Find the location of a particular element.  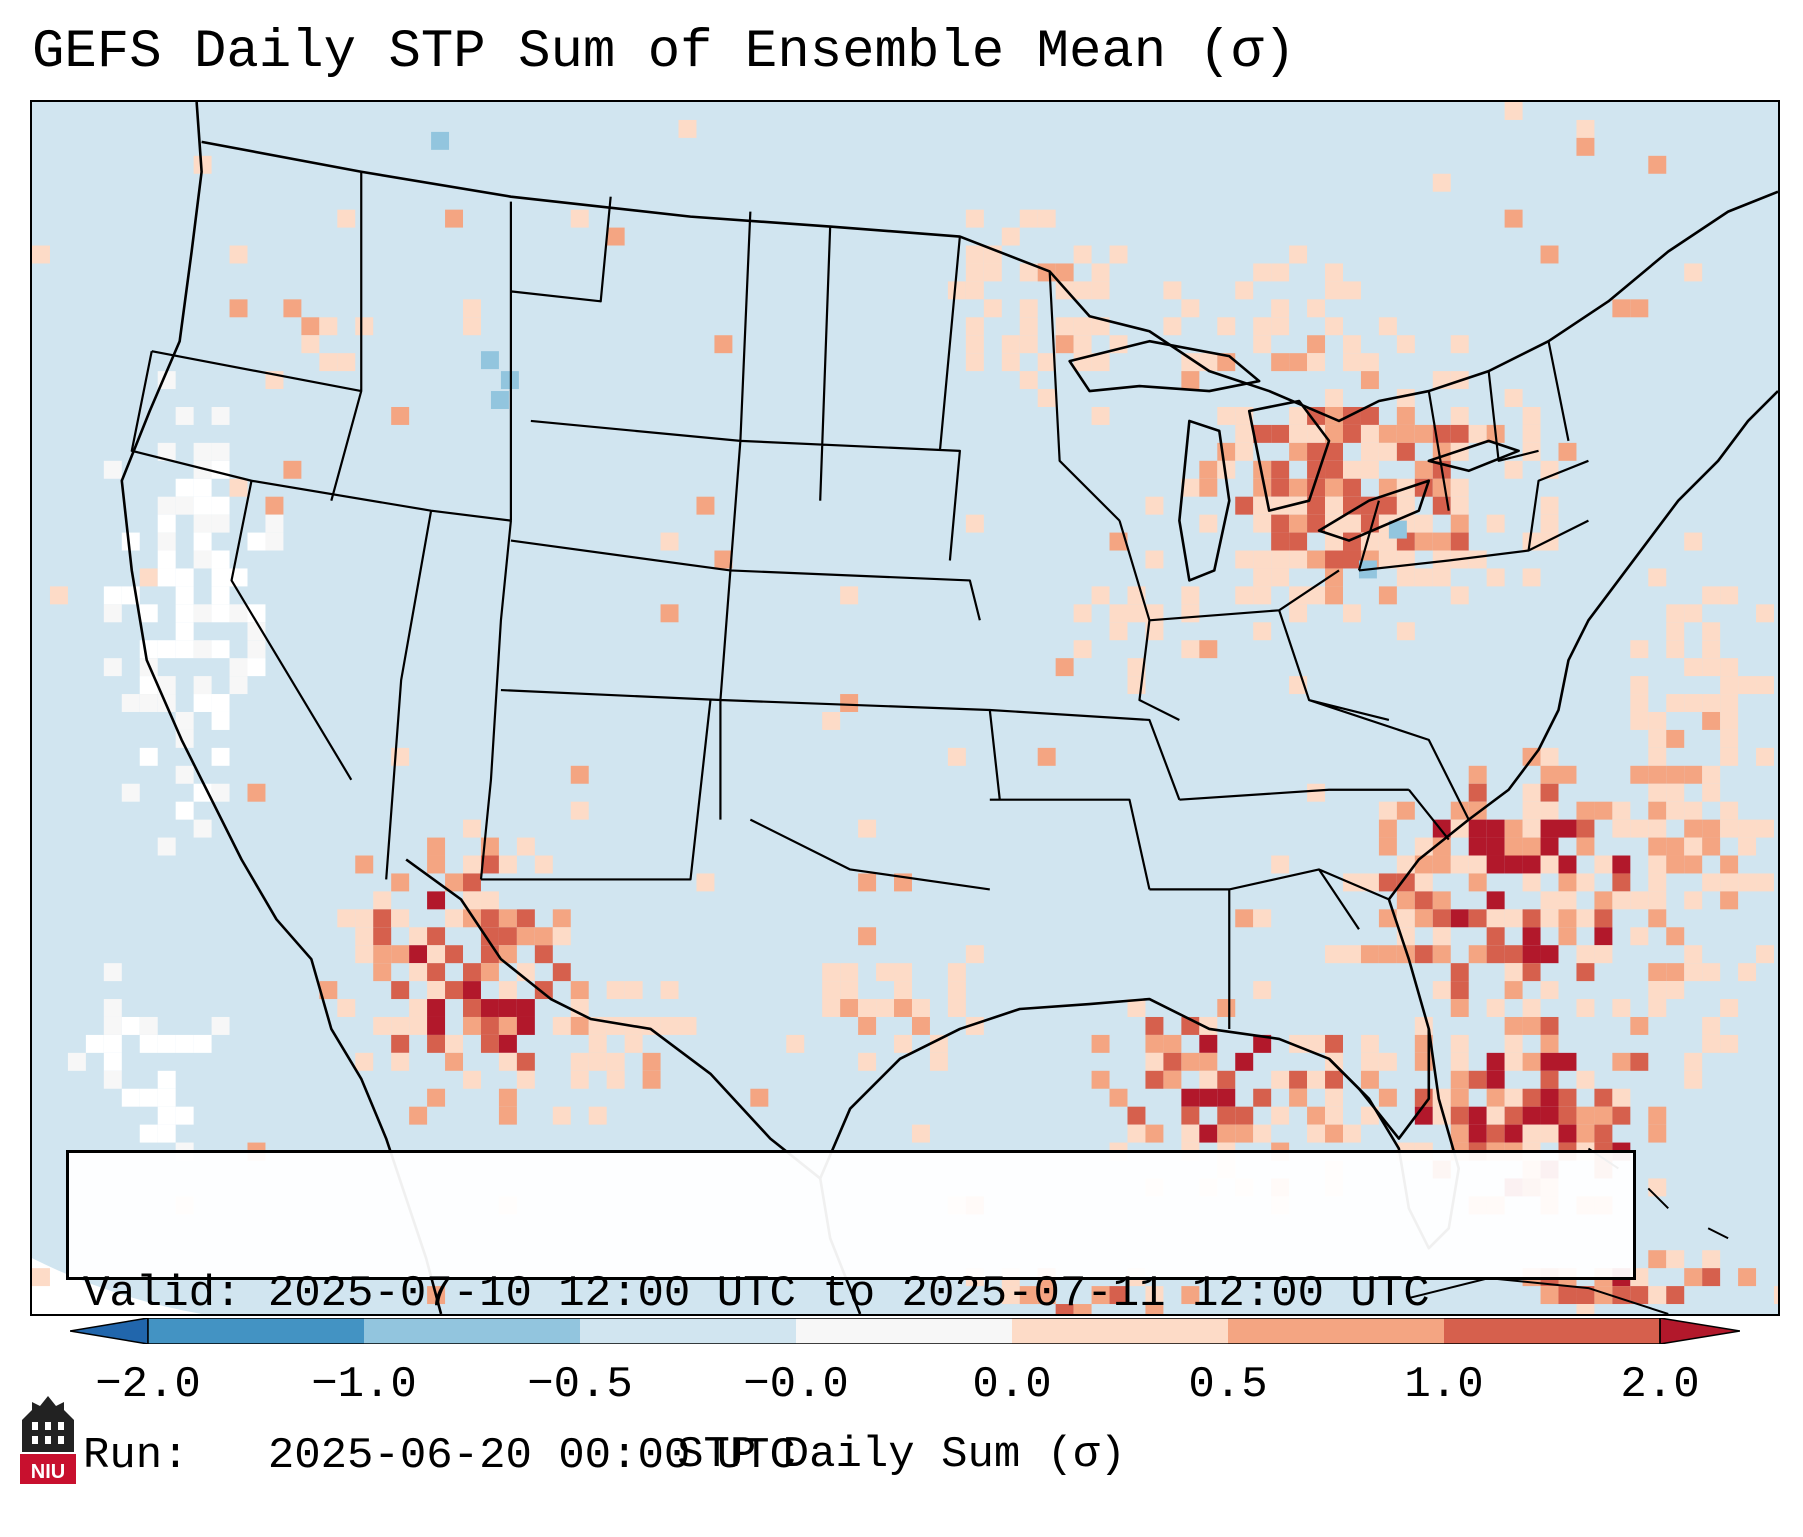

niu-logo-svg: NIU is located at coordinates (48, 1440).